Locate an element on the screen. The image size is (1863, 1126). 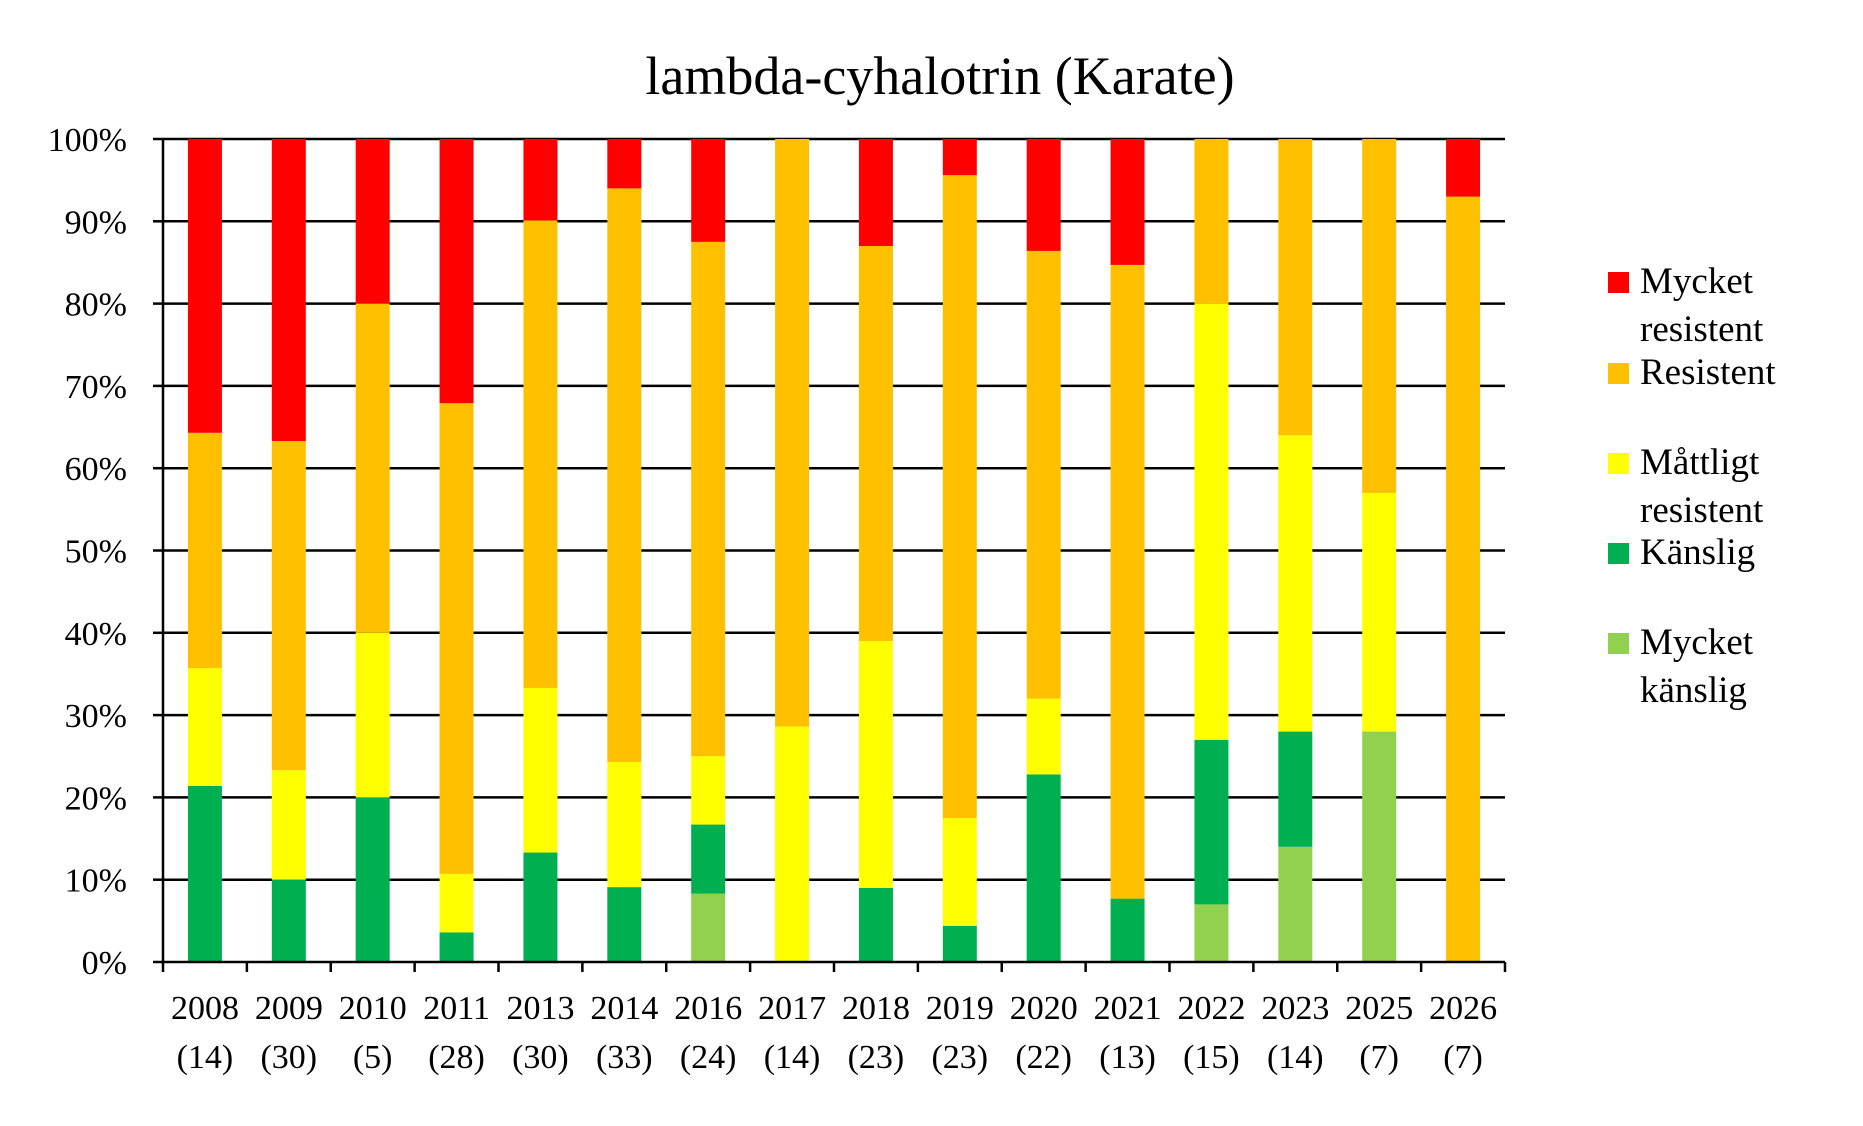
y-tick-label: 20% is located at coordinates (96, 798).